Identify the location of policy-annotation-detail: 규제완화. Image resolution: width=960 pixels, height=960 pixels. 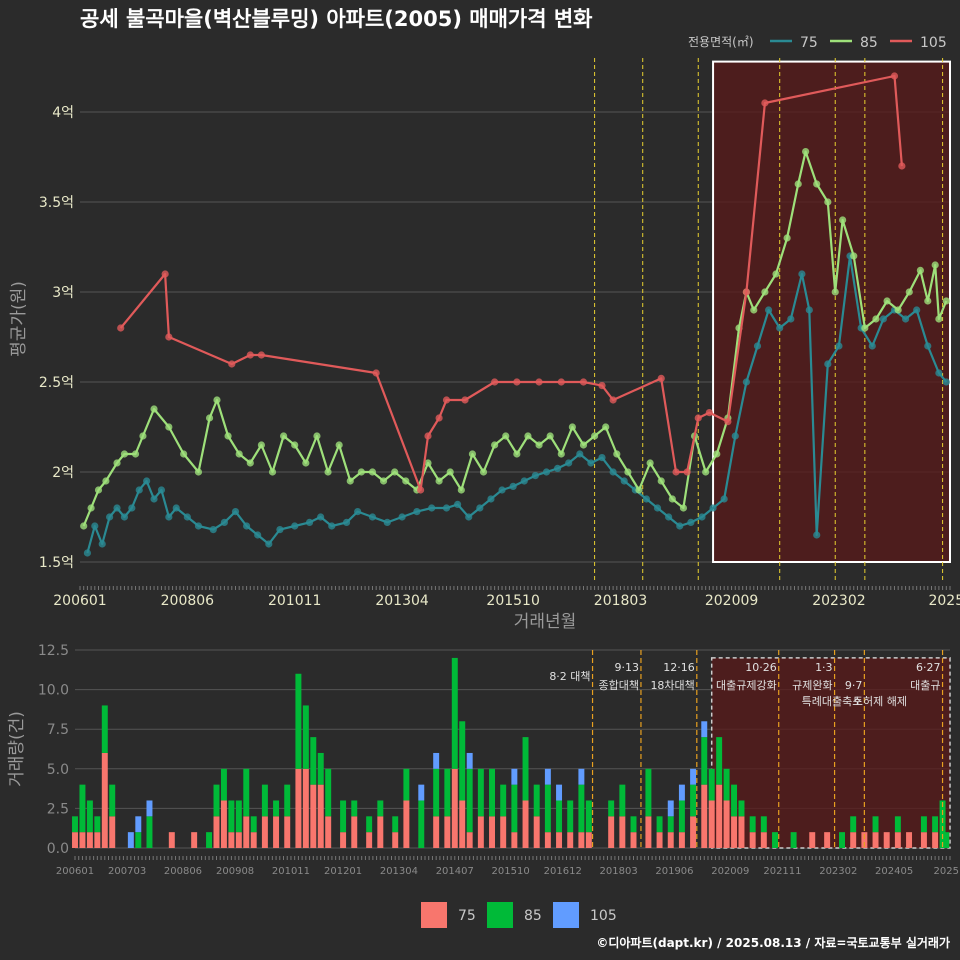
(812, 685).